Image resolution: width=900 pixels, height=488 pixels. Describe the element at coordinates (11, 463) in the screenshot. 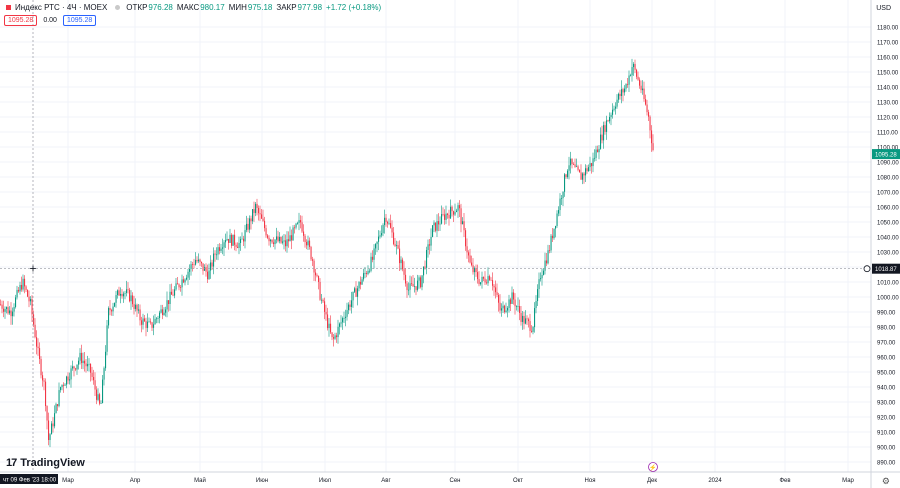

I see `tradingview-logo-icon: 17` at that location.